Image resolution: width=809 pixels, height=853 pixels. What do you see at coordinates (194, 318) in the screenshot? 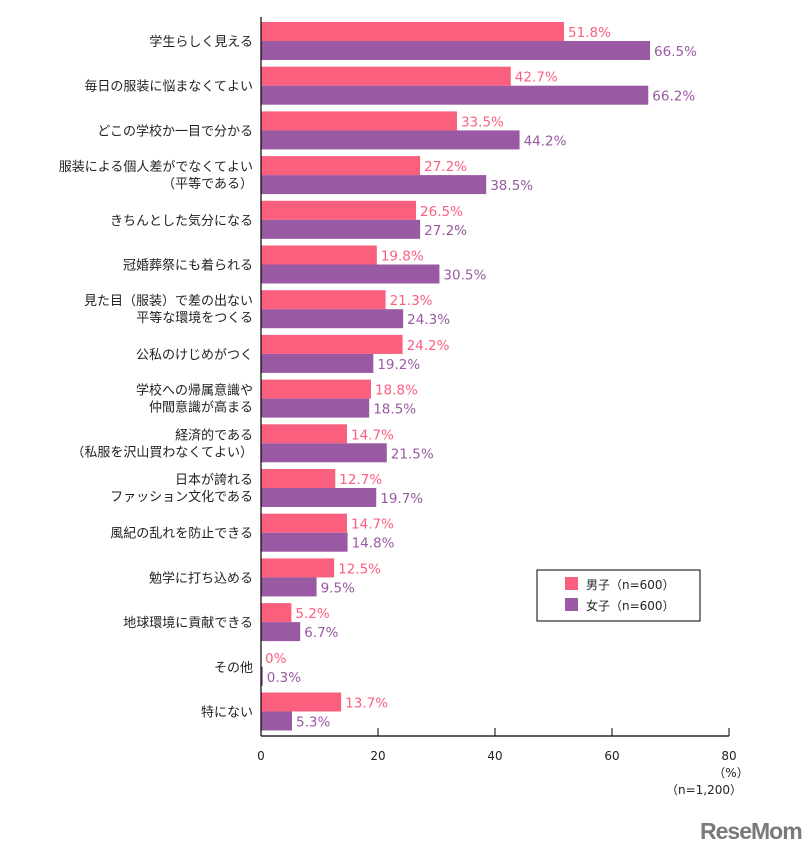
I see `category-label: 平等な環境をつくる` at bounding box center [194, 318].